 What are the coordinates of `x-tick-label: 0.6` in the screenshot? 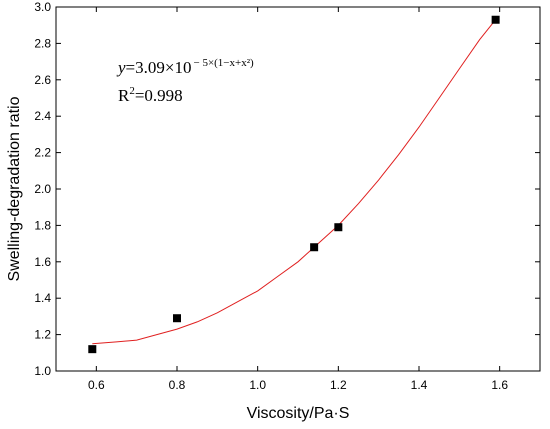 It's located at (96, 385).